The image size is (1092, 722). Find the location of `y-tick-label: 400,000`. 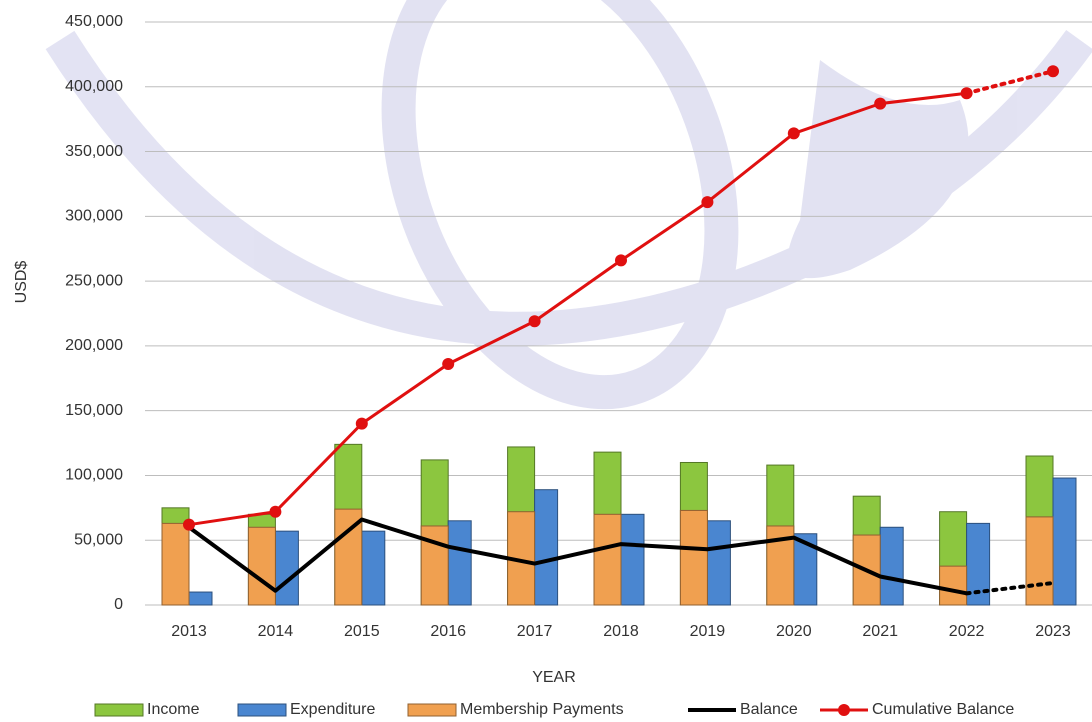

y-tick-label: 400,000 is located at coordinates (94, 86).